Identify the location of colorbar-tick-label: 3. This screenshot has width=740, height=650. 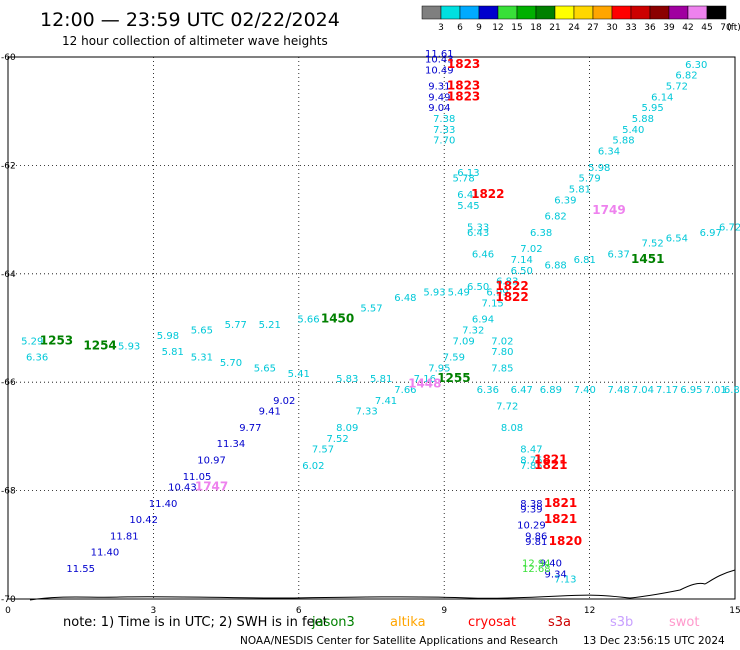
(441, 28).